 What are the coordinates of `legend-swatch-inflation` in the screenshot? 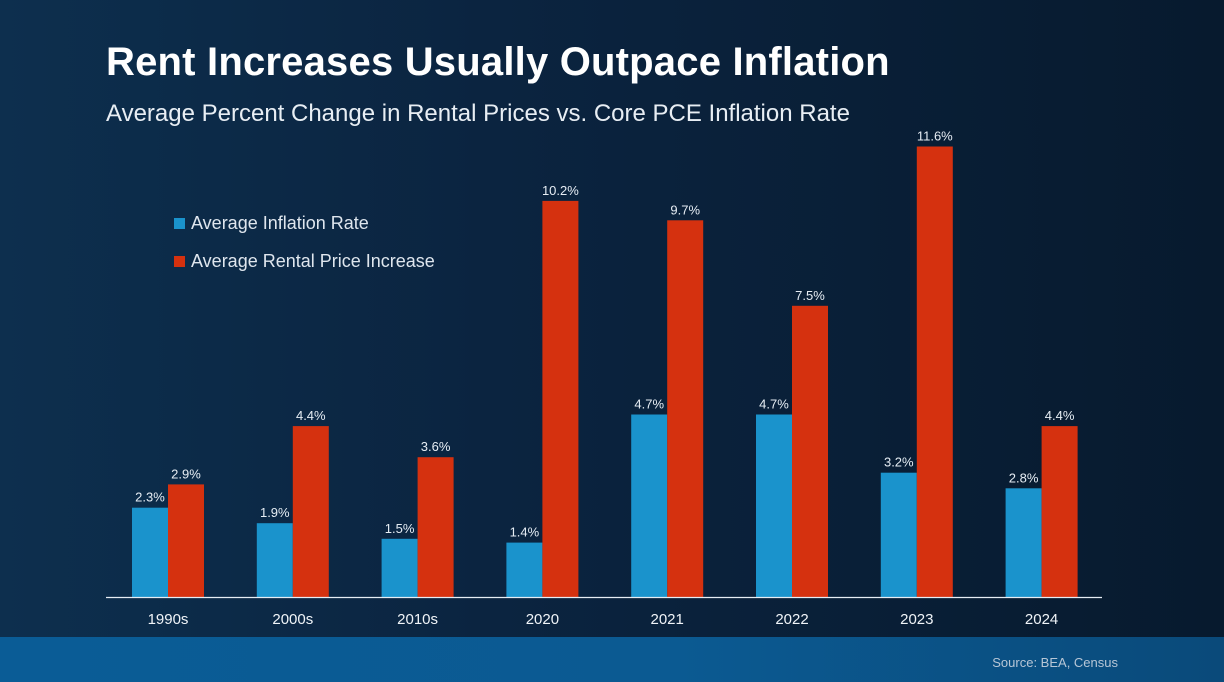 It's located at (179, 223).